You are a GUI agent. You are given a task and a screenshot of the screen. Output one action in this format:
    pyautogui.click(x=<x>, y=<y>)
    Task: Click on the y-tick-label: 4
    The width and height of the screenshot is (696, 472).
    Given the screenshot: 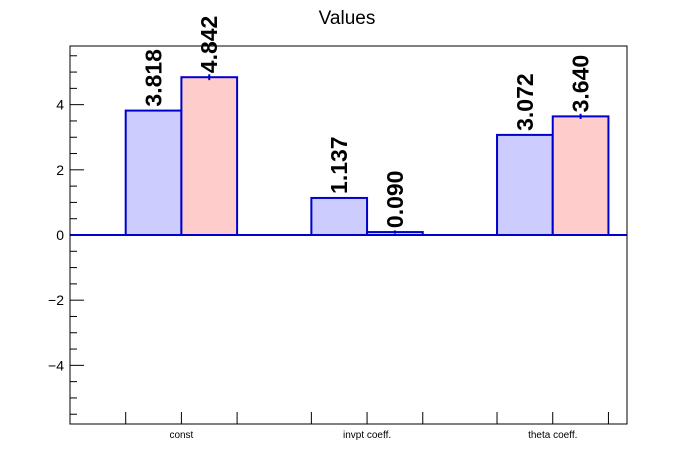 What is the action you would take?
    pyautogui.click(x=60, y=105)
    